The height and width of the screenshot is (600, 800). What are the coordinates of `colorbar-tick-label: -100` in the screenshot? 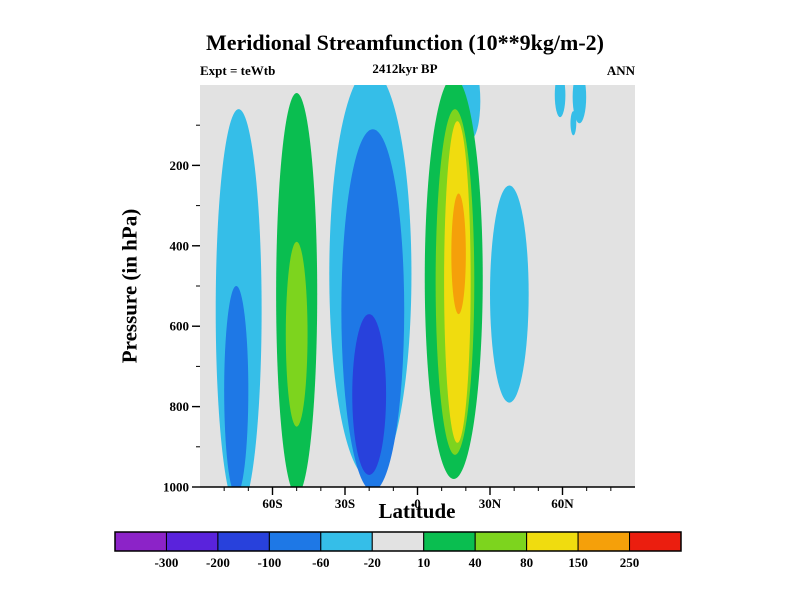 It's located at (269, 562).